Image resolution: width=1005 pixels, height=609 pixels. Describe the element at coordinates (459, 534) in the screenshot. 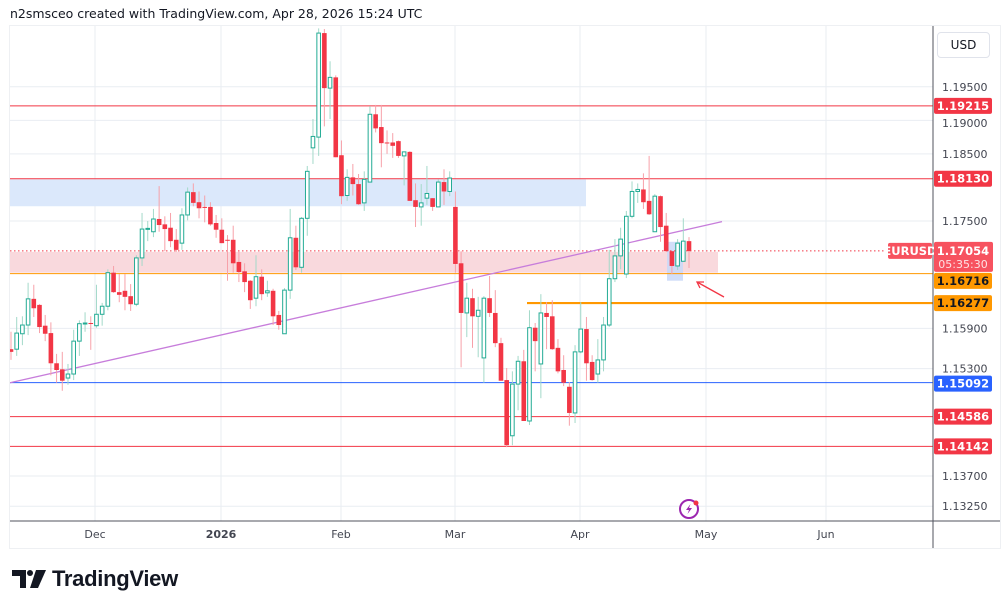

I see `time-axis: Dec 2026 Feb Mar Apr May Jun` at that location.